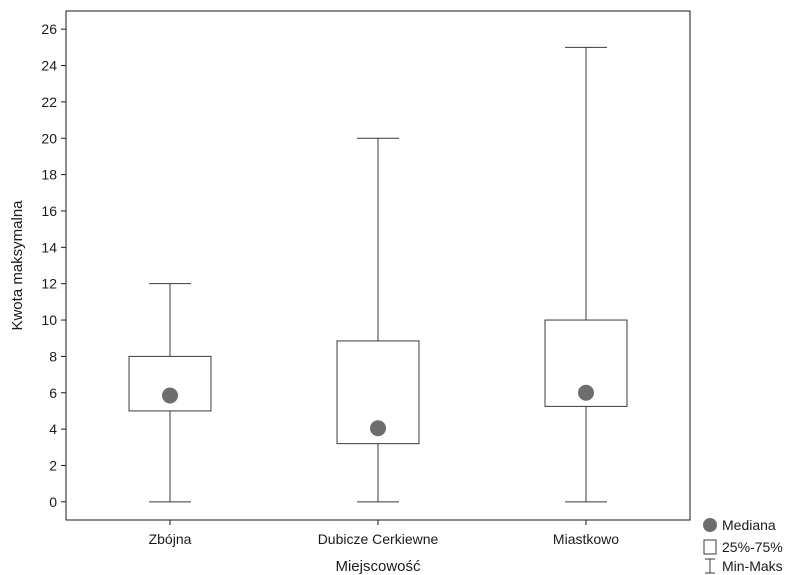 The image size is (799, 575). Describe the element at coordinates (53, 429) in the screenshot. I see `y-tick-label: 4` at that location.